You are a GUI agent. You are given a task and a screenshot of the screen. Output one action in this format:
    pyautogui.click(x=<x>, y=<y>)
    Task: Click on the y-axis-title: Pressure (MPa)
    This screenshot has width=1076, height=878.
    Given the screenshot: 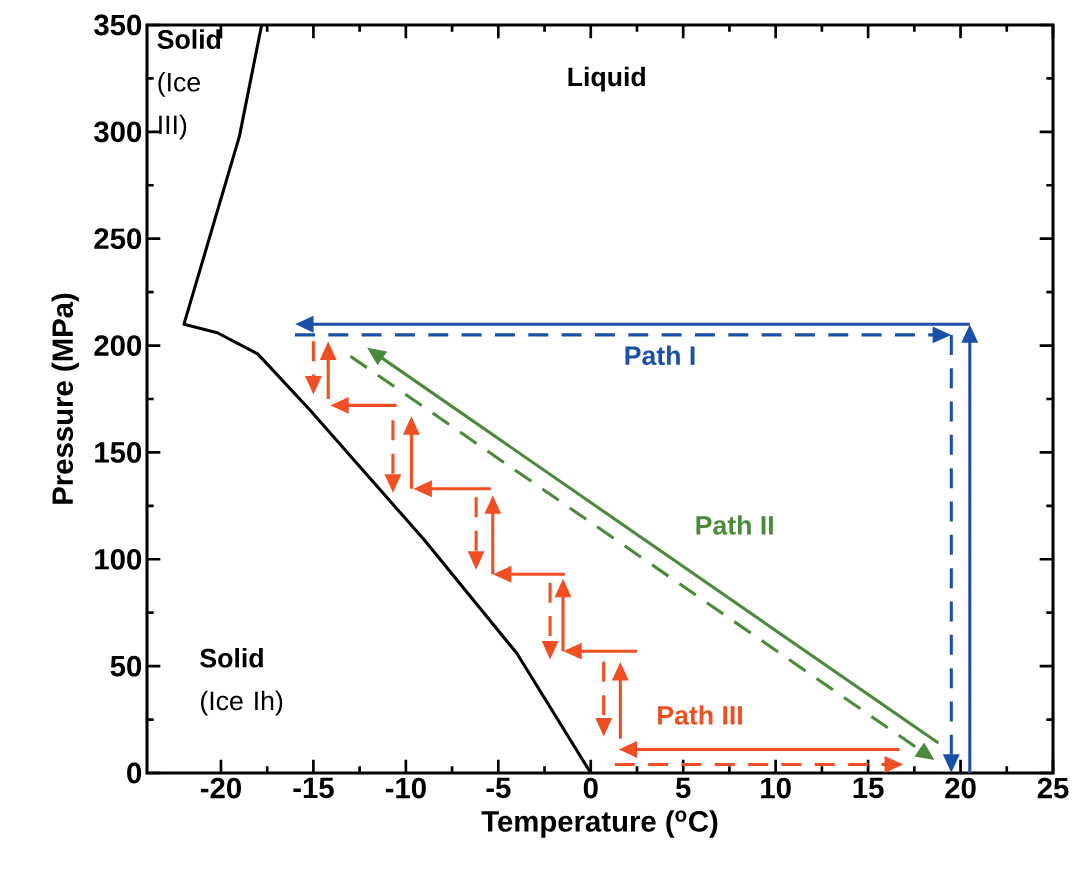 What is the action you would take?
    pyautogui.click(x=65, y=398)
    